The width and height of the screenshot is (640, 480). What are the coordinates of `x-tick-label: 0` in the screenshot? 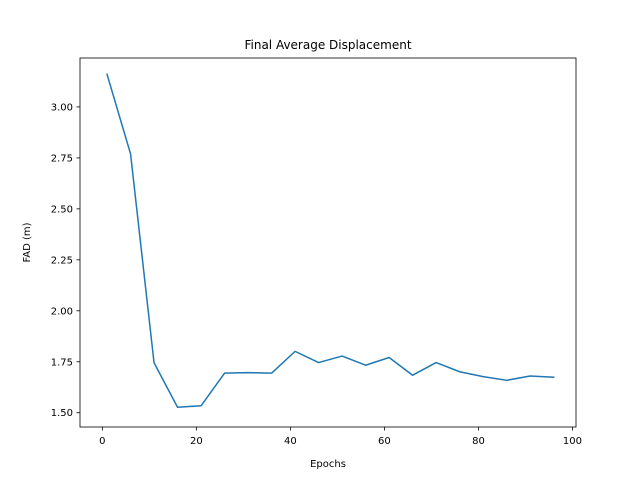 It's located at (102, 441).